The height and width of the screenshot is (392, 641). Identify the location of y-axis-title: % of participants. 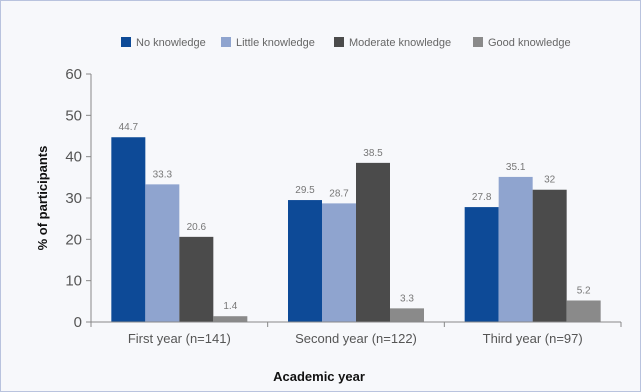
(42, 198).